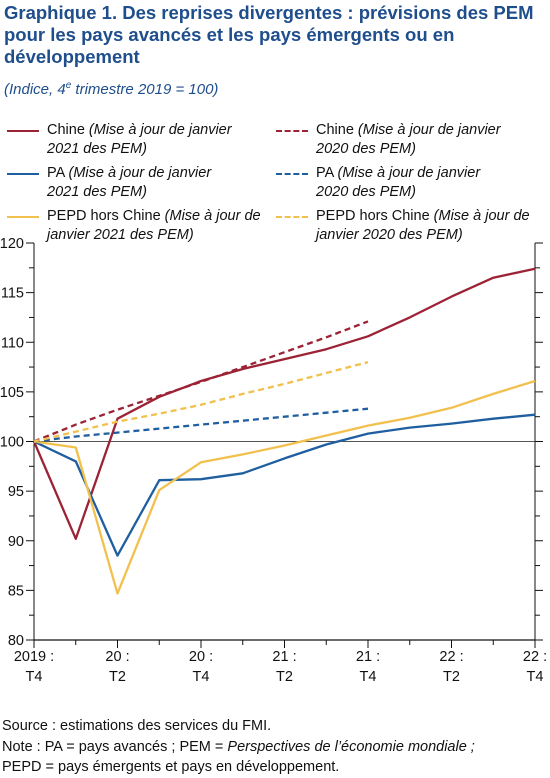 Image resolution: width=550 pixels, height=778 pixels. Describe the element at coordinates (16, 542) in the screenshot. I see `y-tick-label: 90` at that location.